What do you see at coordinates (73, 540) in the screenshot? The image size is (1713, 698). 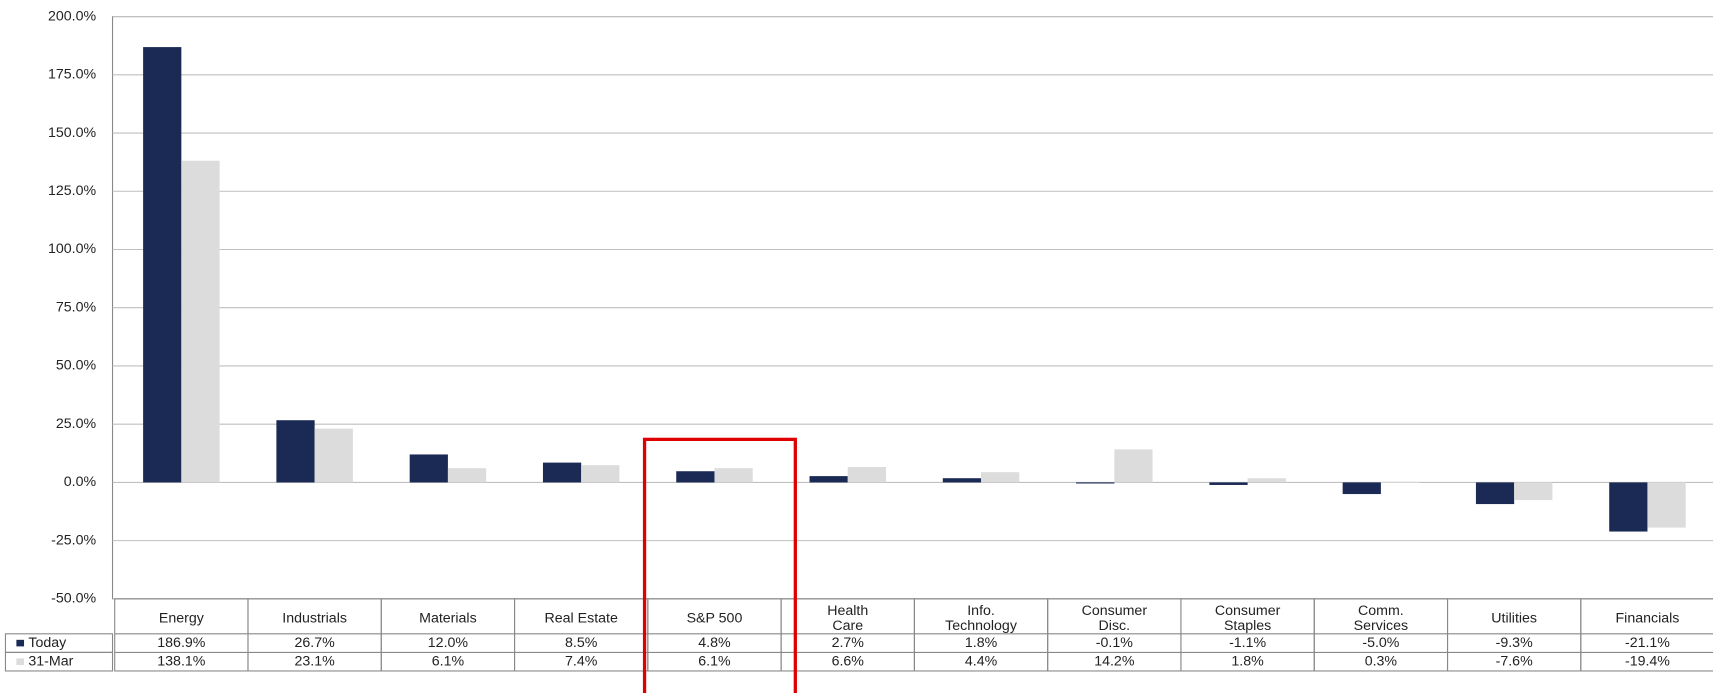 I see `y-tick-label: -25.0%` at bounding box center [73, 540].